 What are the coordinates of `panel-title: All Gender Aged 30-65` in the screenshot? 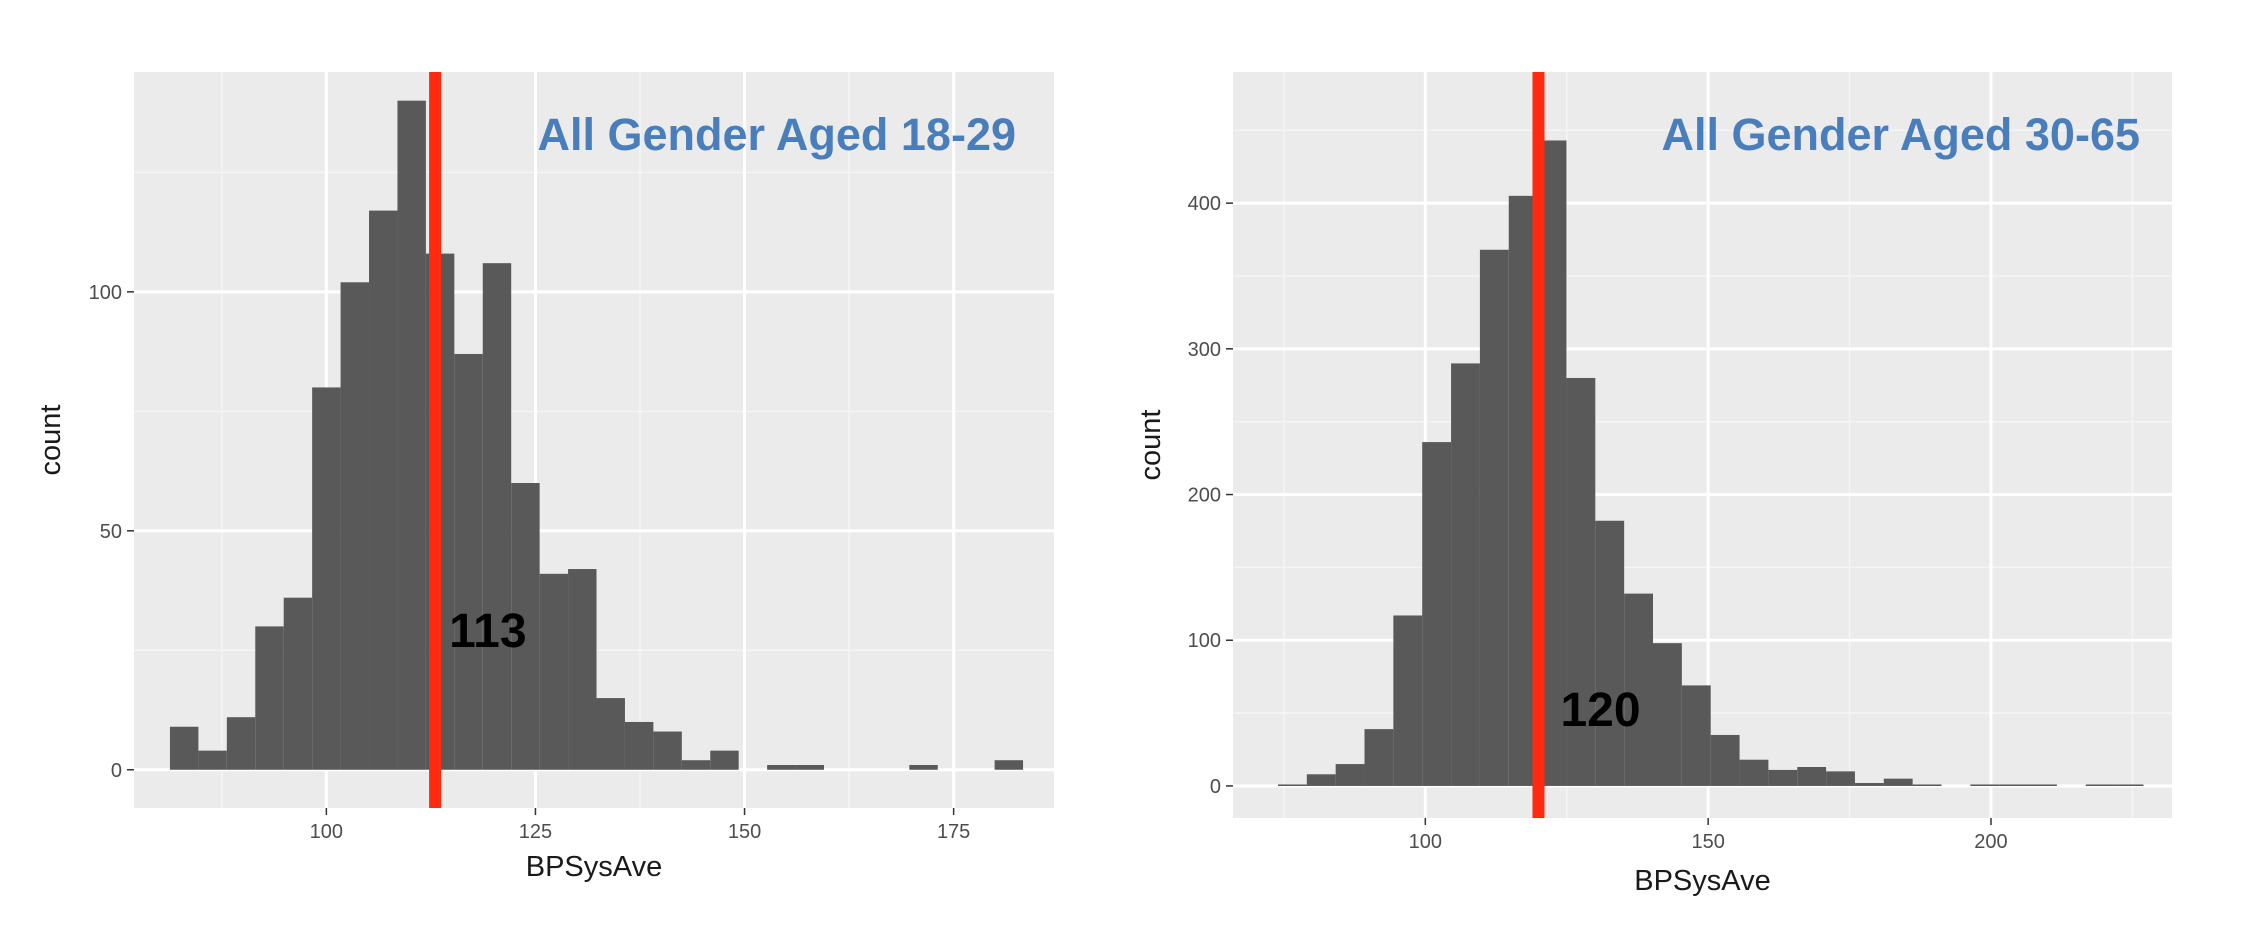 It's located at (1901, 134).